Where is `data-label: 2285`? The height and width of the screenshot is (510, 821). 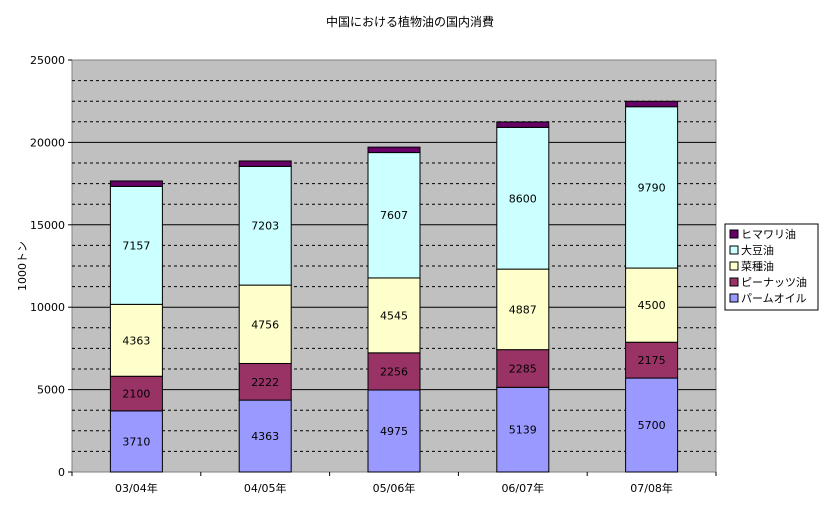 data-label: 2285 is located at coordinates (523, 368).